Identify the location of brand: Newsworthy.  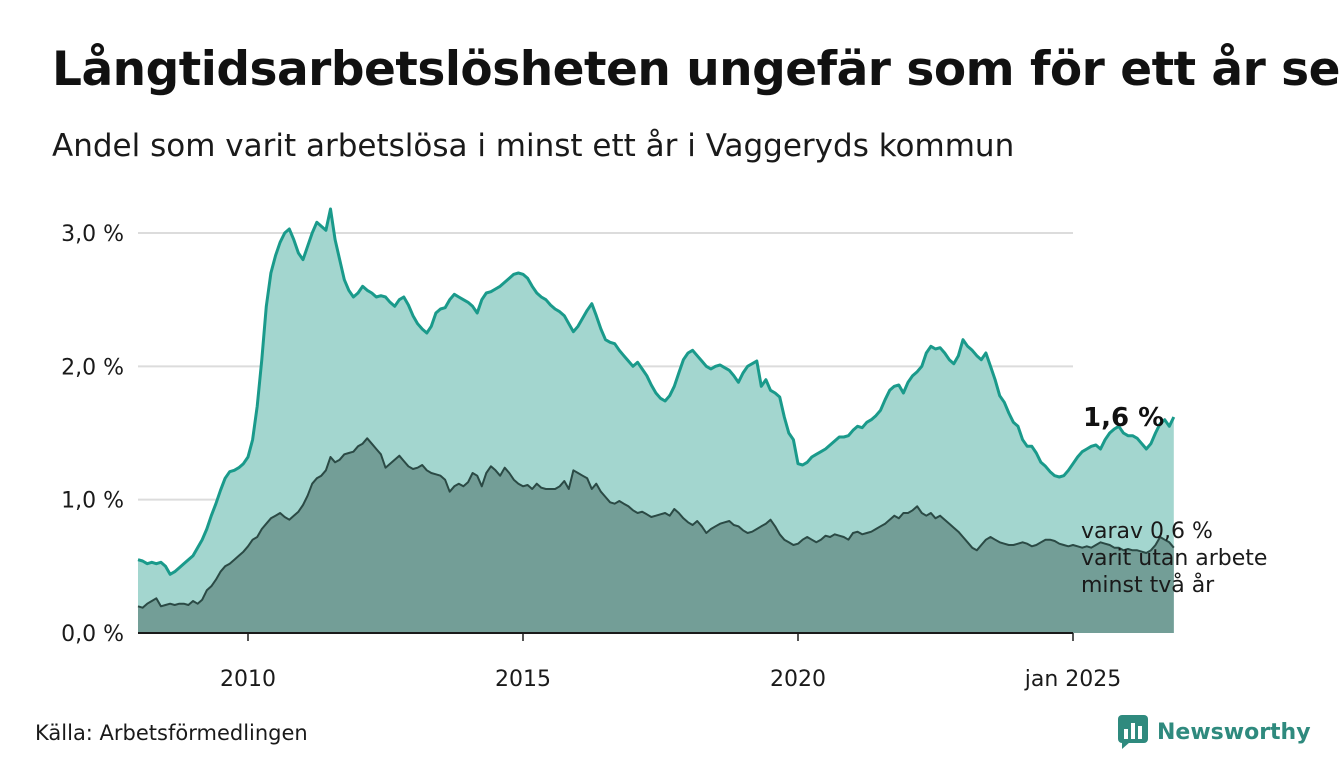
(1214, 732).